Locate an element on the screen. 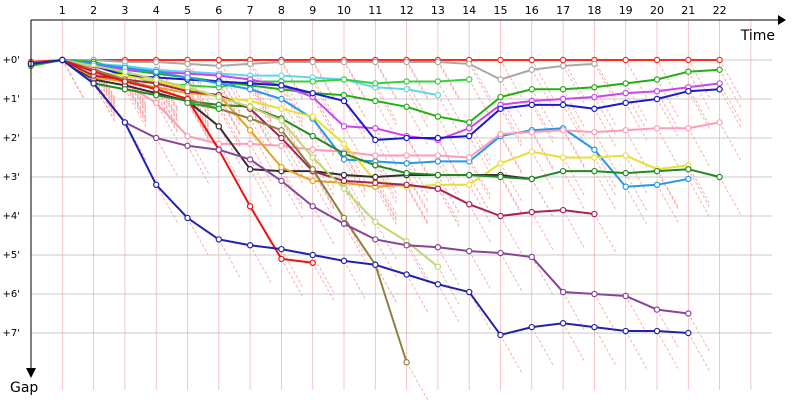  y-tick-label: +0' is located at coordinates (12, 60).